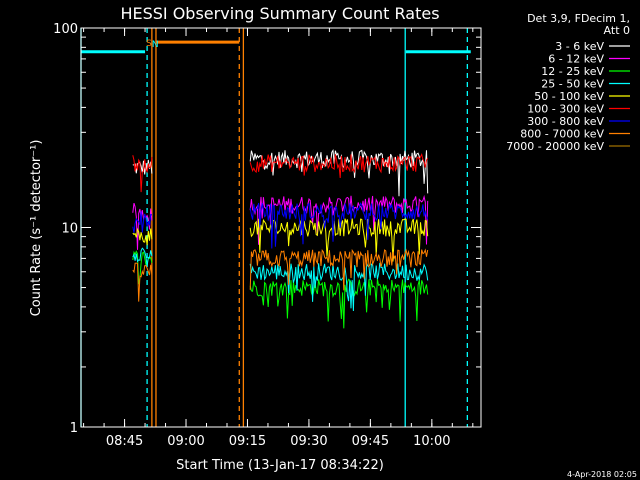 This screenshot has width=640, height=480. I want to click on legend-header: Det 3,9, FDecim 1,, so click(578, 18).